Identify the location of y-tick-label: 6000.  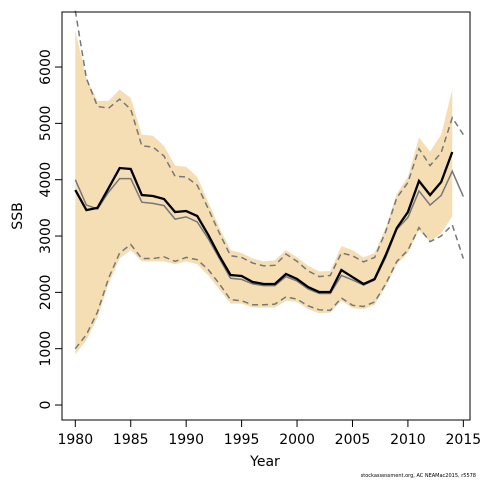
(46, 67).